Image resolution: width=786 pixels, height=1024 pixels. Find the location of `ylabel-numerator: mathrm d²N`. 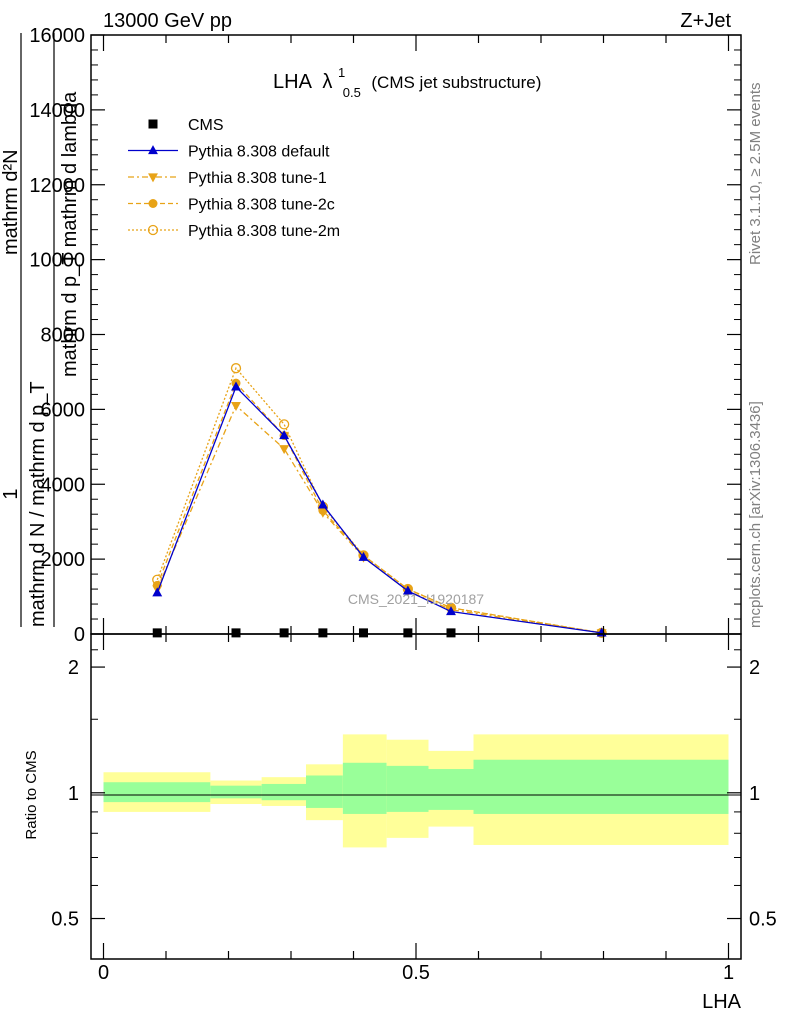

ylabel-numerator: mathrm d²N is located at coordinates (11, 202).